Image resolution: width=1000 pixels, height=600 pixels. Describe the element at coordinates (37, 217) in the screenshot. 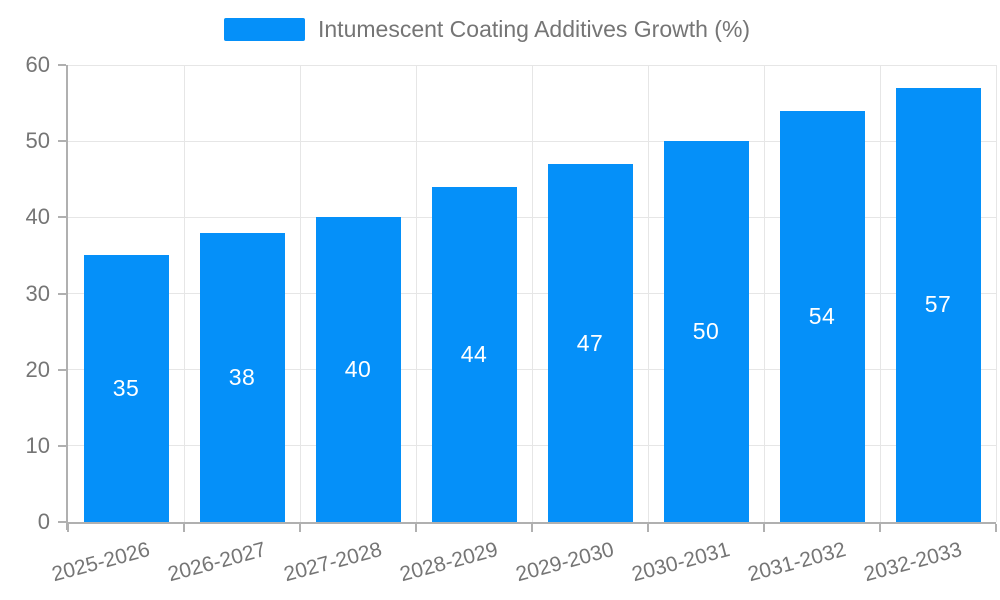

I see `y-tick-label: 40` at that location.